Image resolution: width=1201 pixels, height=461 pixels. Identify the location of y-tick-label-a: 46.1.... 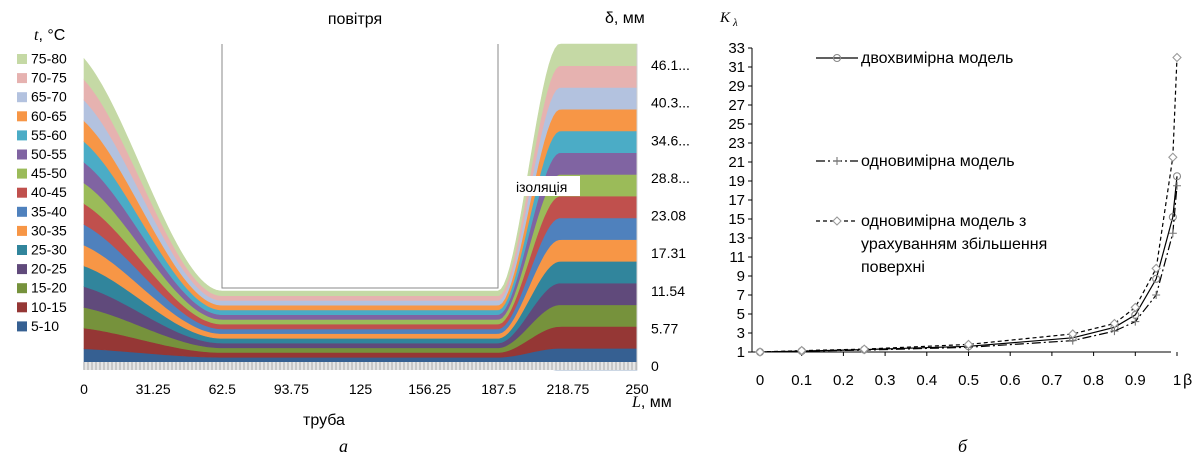
(670, 65).